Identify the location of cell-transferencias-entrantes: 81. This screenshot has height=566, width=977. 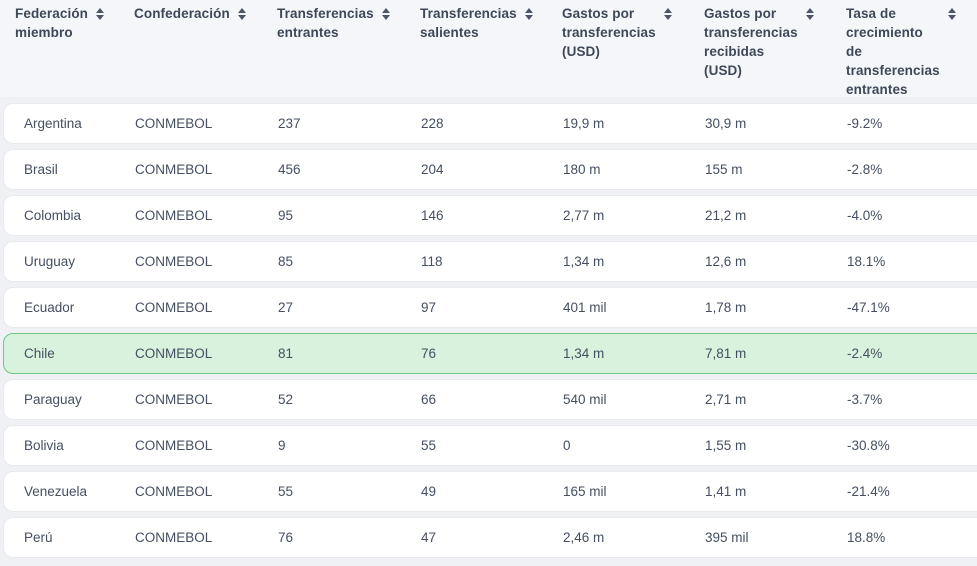
(286, 353).